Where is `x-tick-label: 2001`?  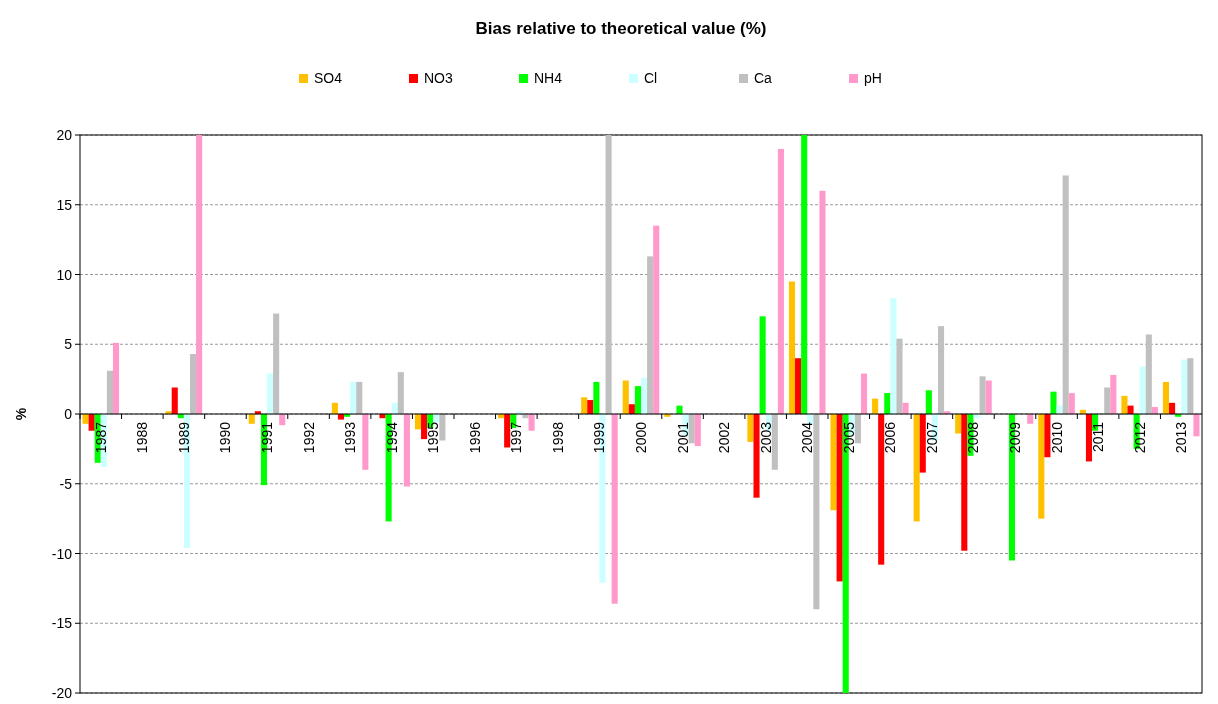 x-tick-label: 2001 is located at coordinates (682, 437).